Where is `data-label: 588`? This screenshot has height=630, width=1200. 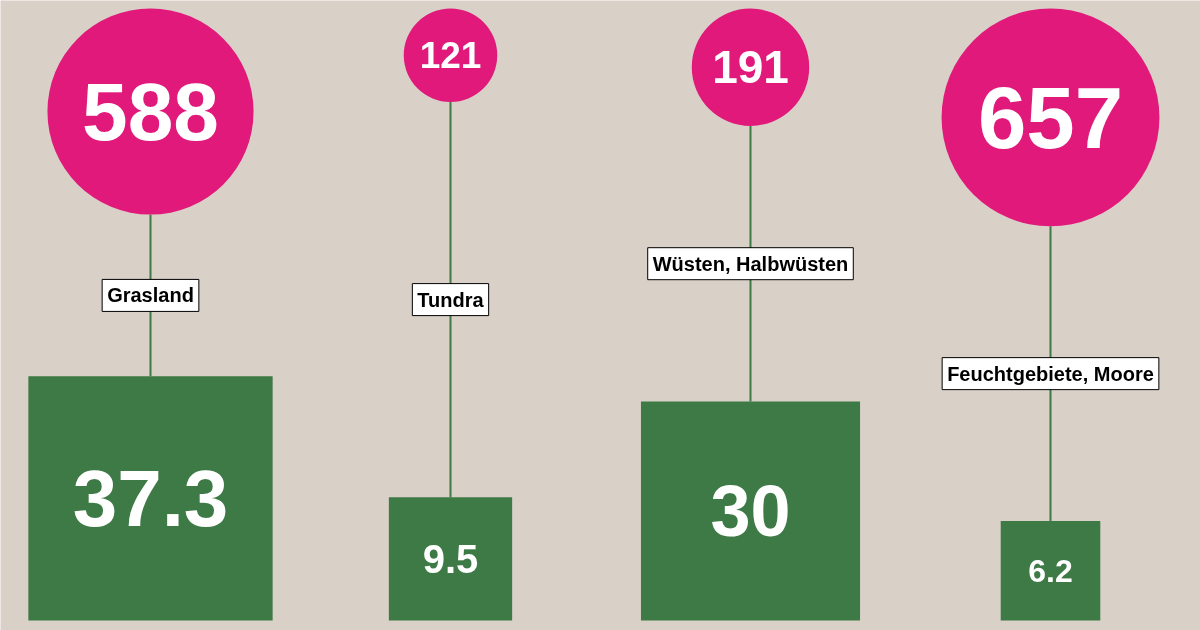 data-label: 588 is located at coordinates (150, 112).